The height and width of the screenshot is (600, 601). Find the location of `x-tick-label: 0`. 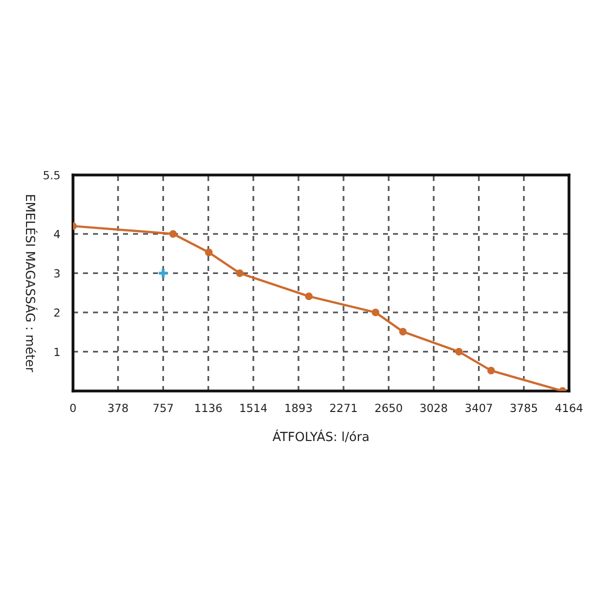

x-tick-label: 0 is located at coordinates (73, 408).